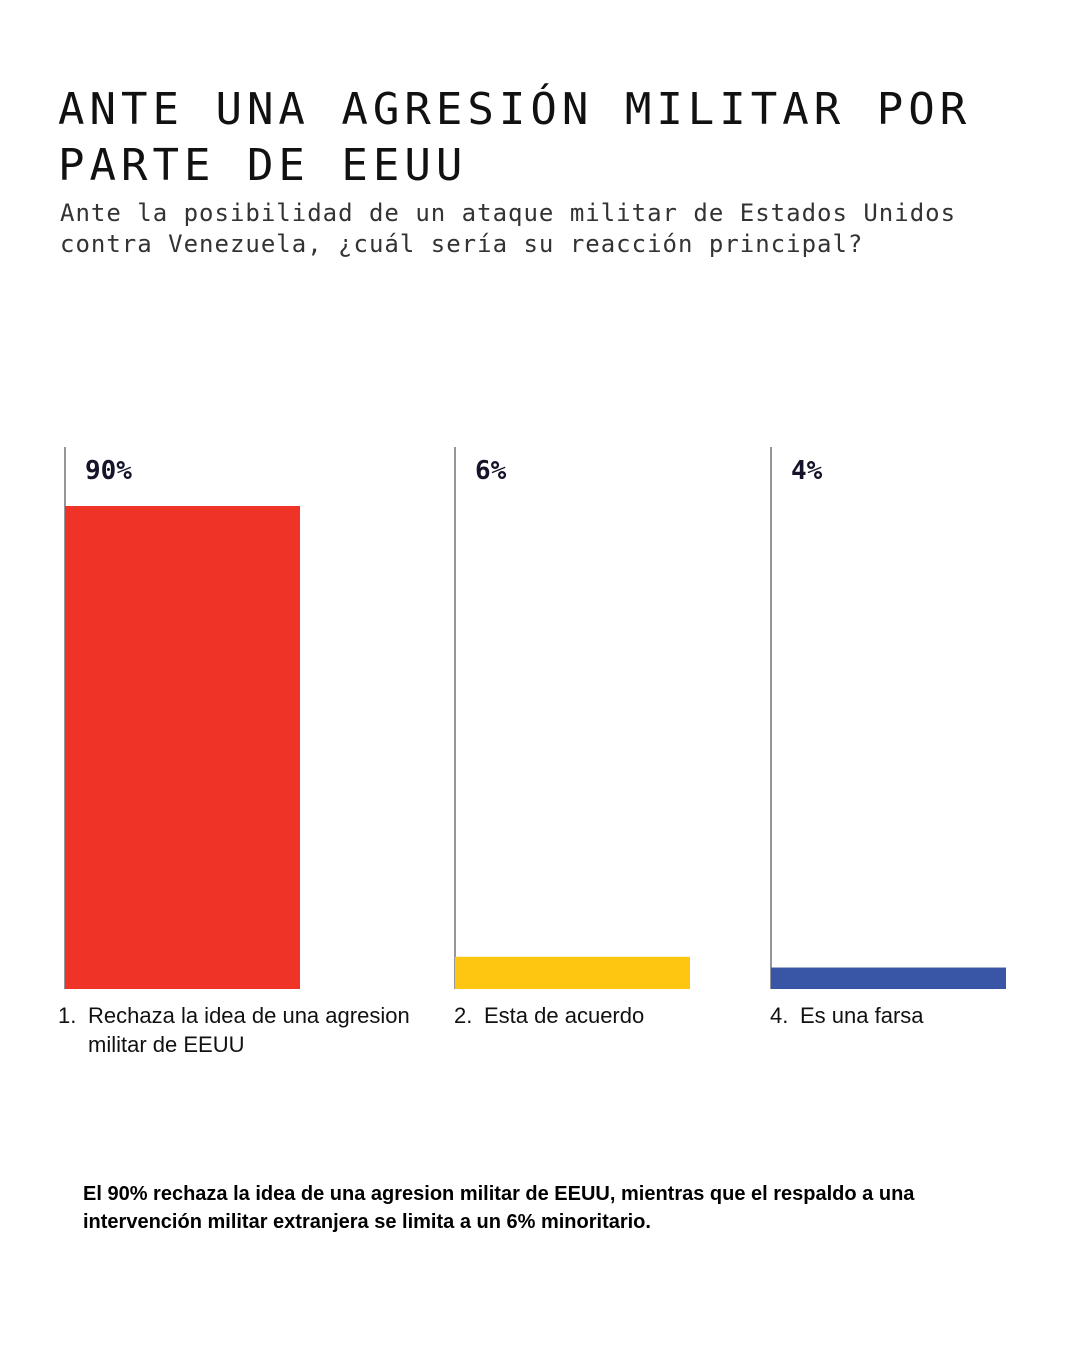  Describe the element at coordinates (925, 1015) in the screenshot. I see `category-label-3: 4. Es una farsa` at that location.